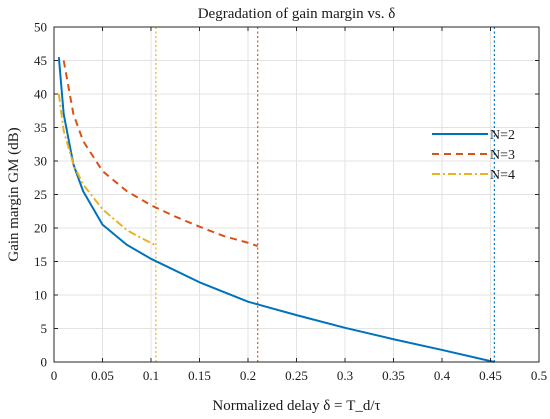  I want to click on y-tick-label: 0, so click(44, 362).